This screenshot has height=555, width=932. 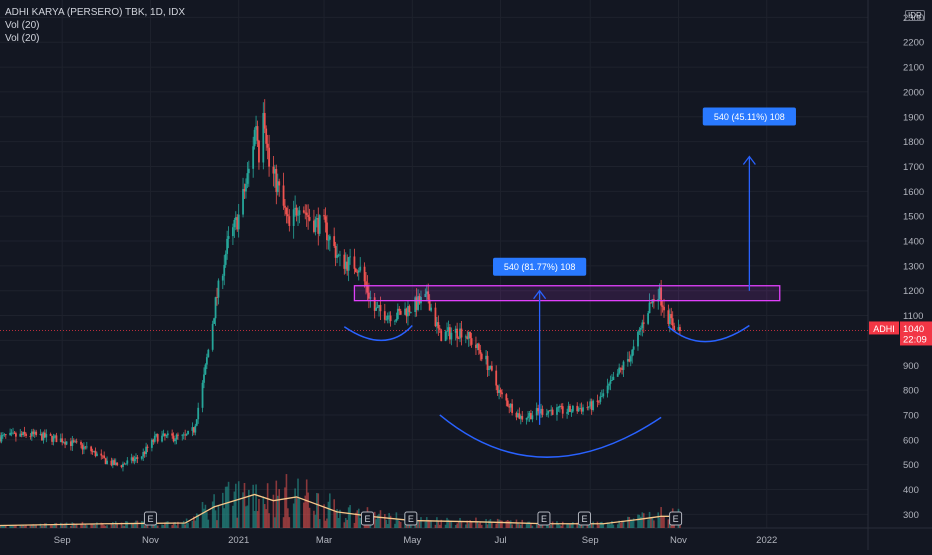 What do you see at coordinates (913, 68) in the screenshot?
I see `y-tick-label: 2100` at bounding box center [913, 68].